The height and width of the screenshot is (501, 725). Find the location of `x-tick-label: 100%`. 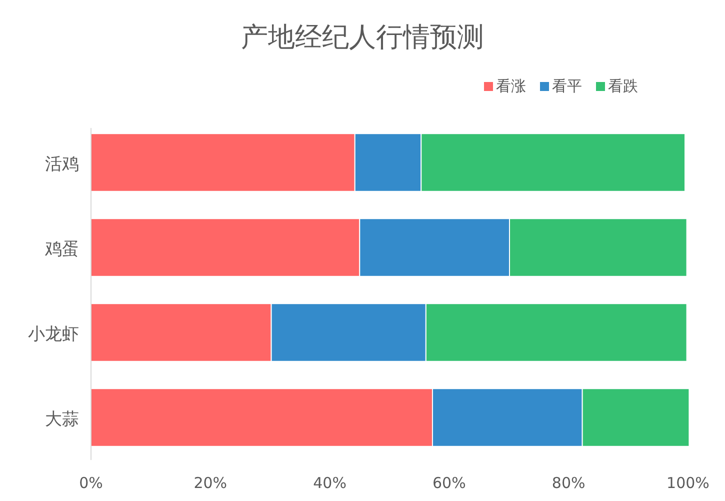

x-tick-label: 100% is located at coordinates (688, 483).